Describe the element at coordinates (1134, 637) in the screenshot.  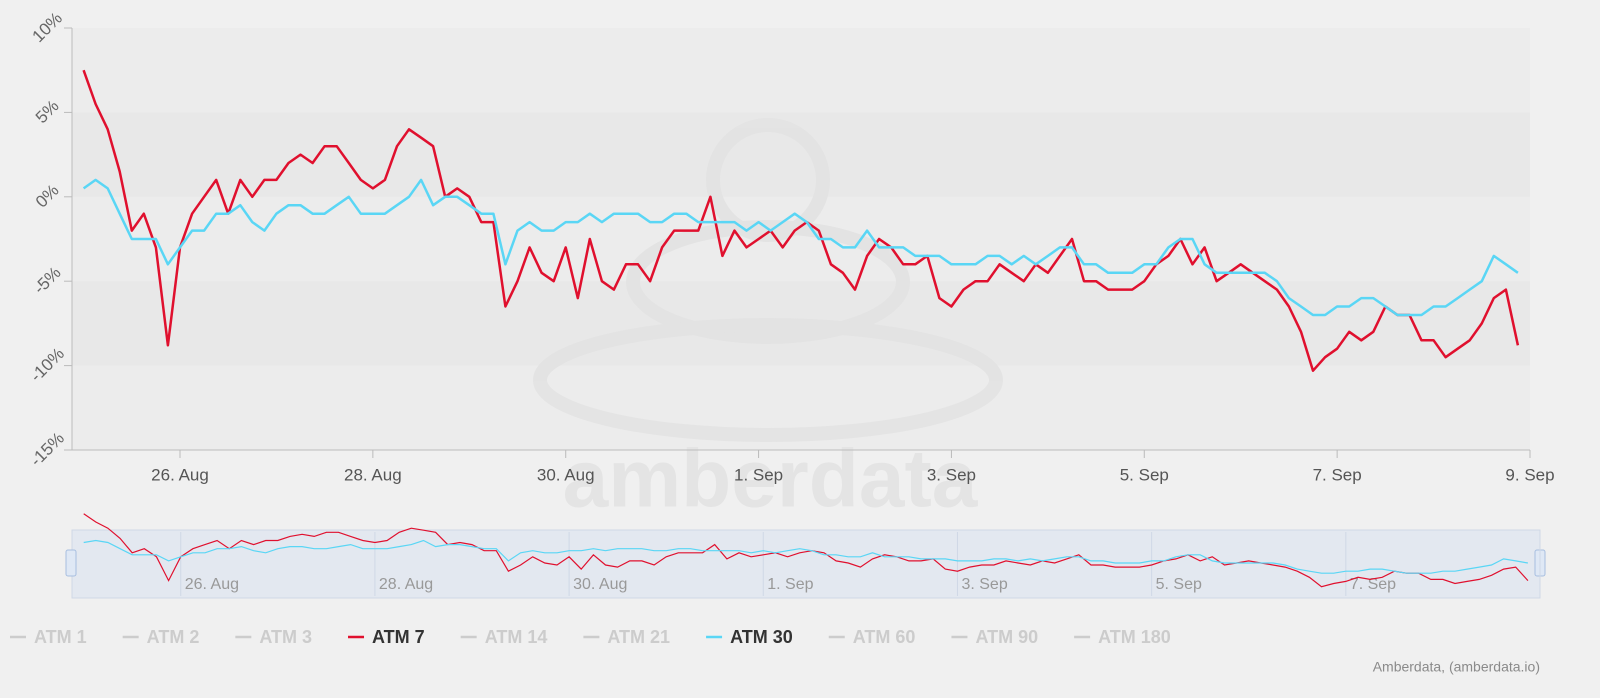
I see `legend-item: ATM 180` at that location.